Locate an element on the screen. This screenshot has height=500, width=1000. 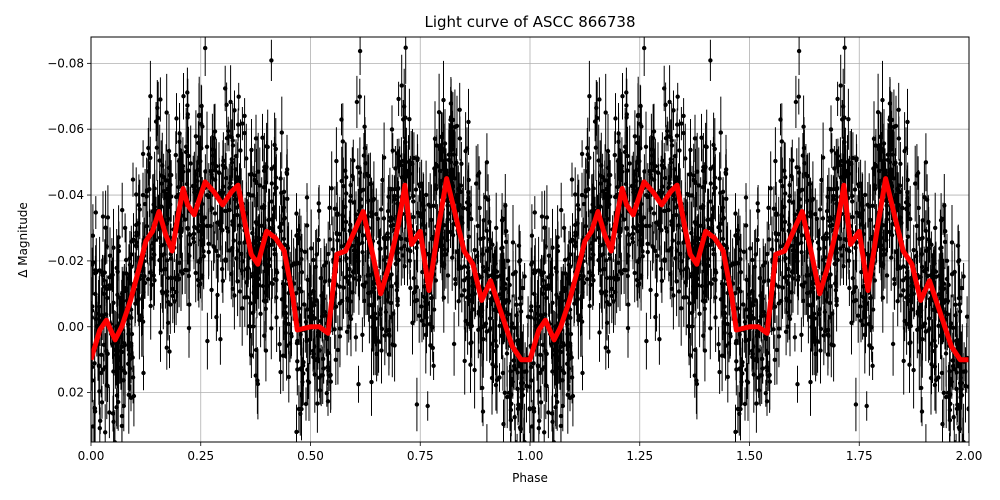
x-tick-label: 1.75 is located at coordinates (859, 456).